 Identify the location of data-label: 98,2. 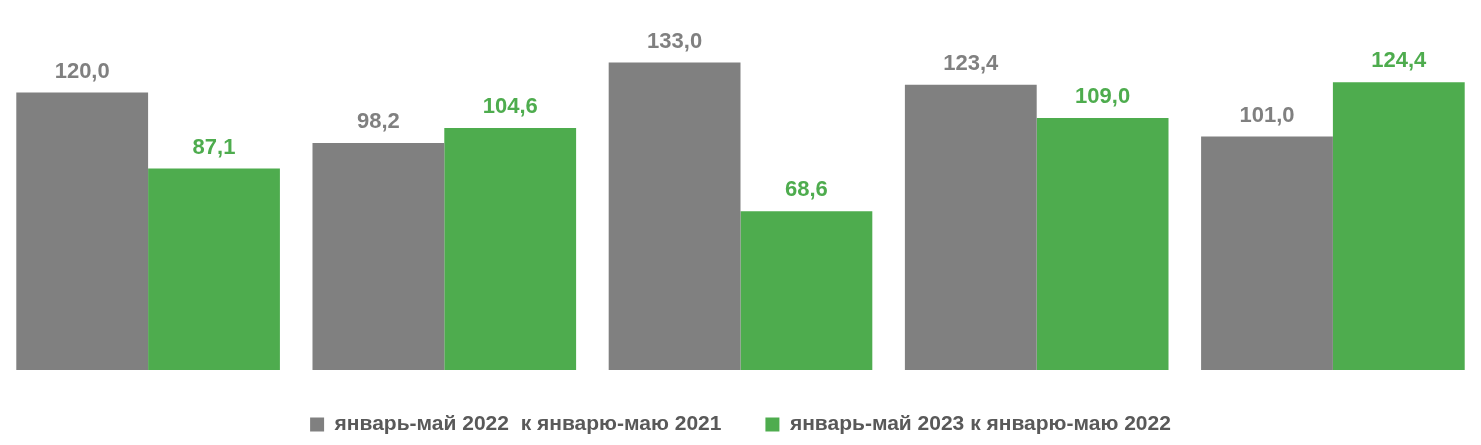
(378, 120).